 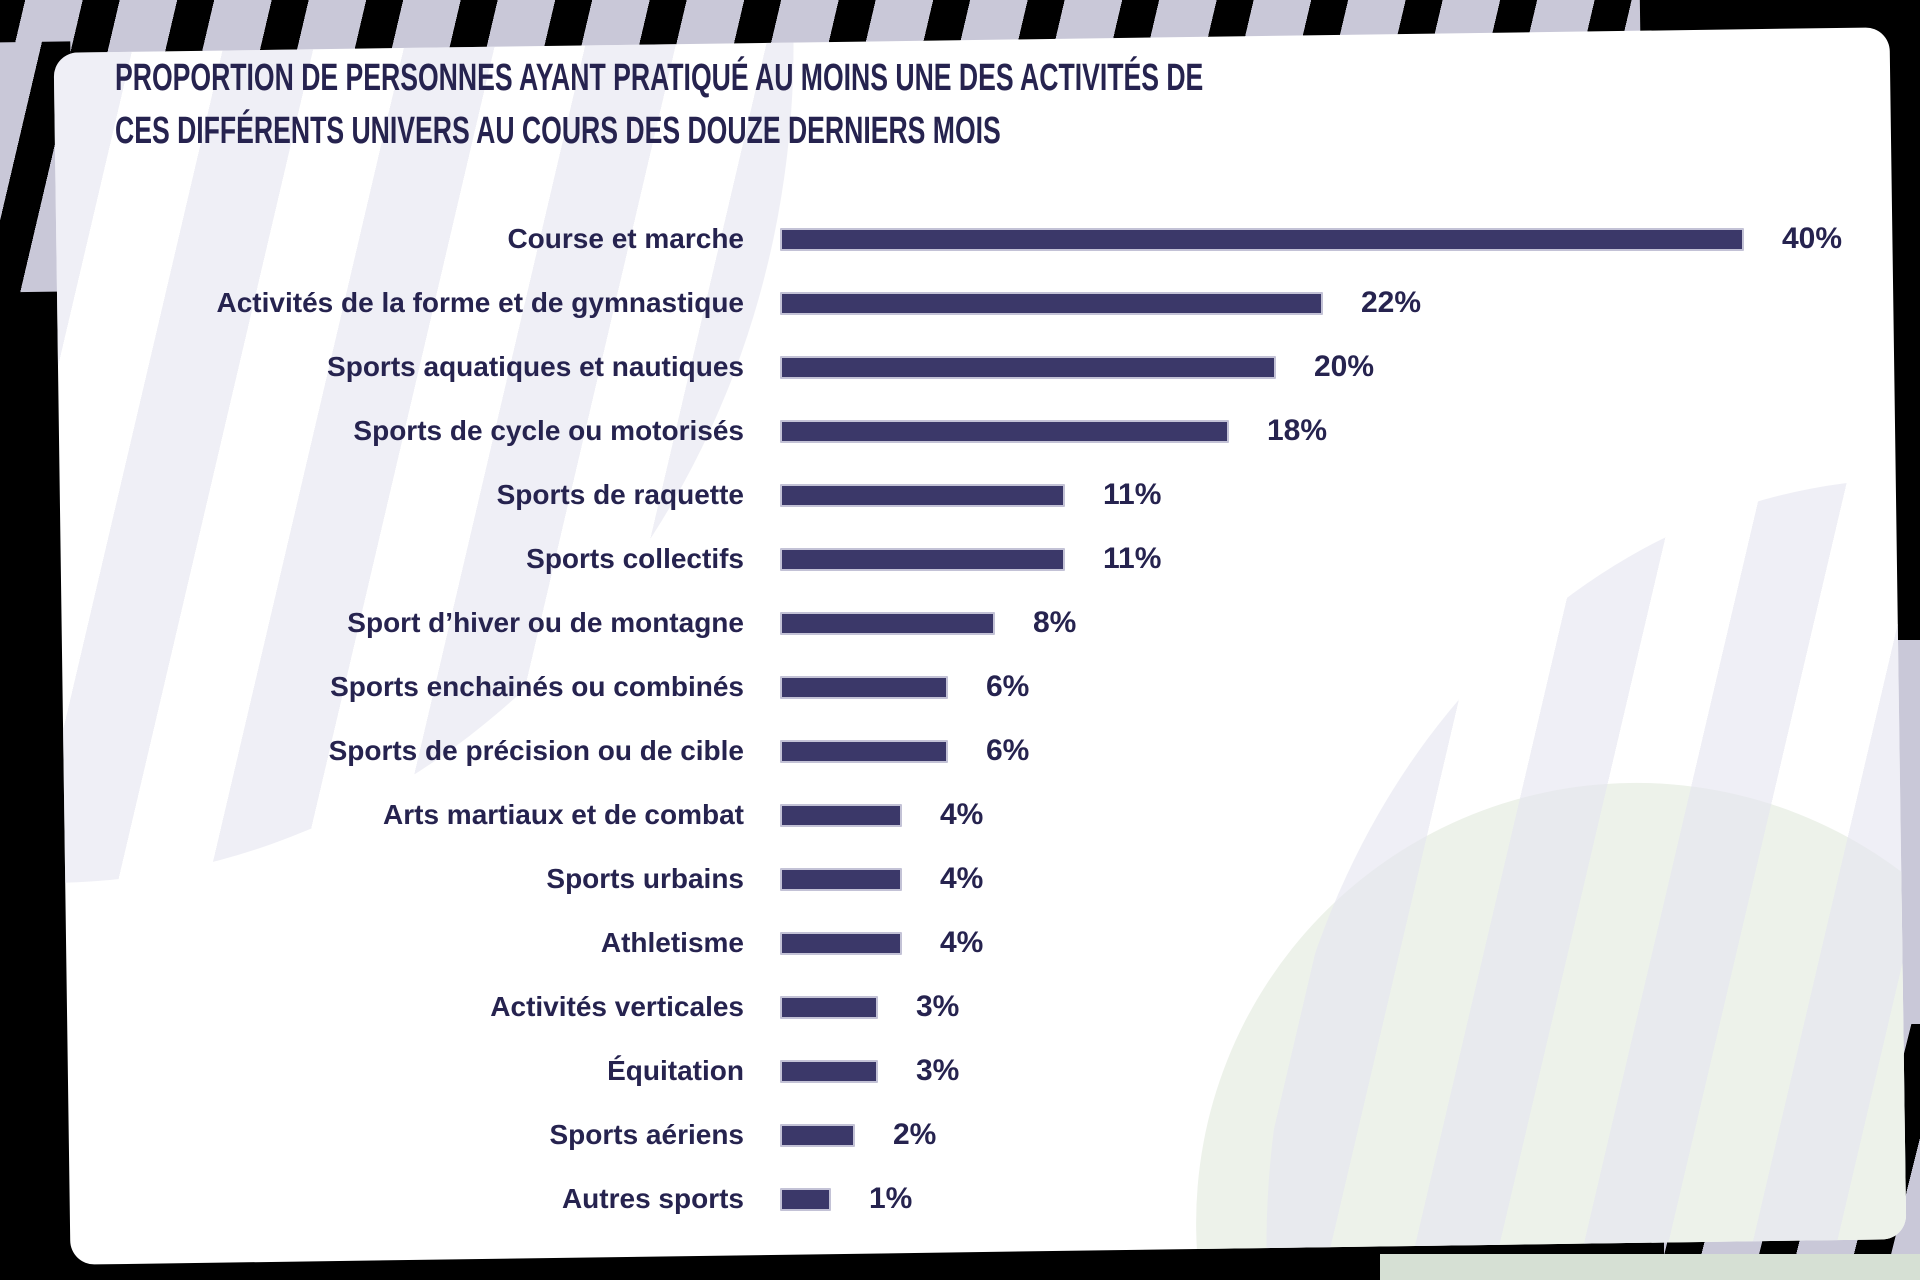 I want to click on category-label: Sports de précision ou de cible, so click(x=536, y=750).